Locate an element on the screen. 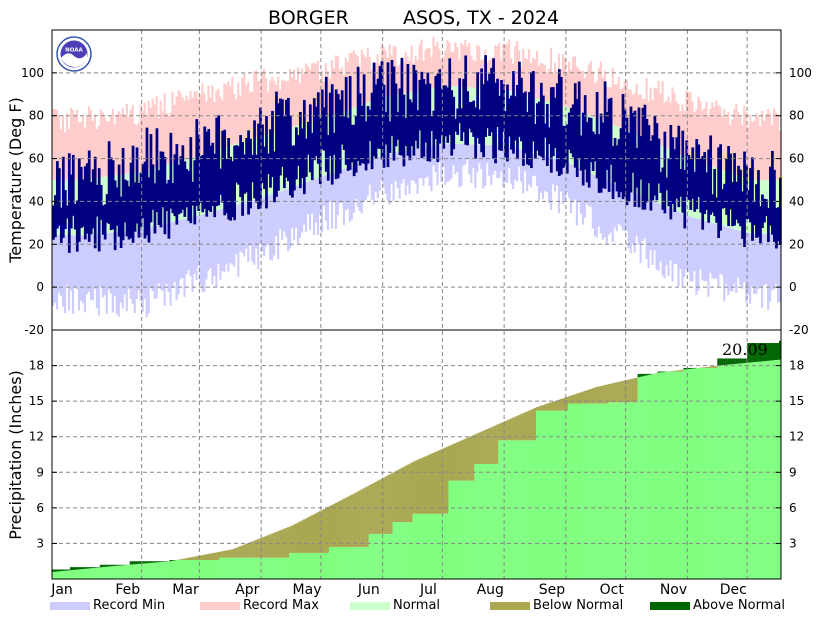 This screenshot has height=620, width=832. precip-tick-label-right: 15 is located at coordinates (796, 401).